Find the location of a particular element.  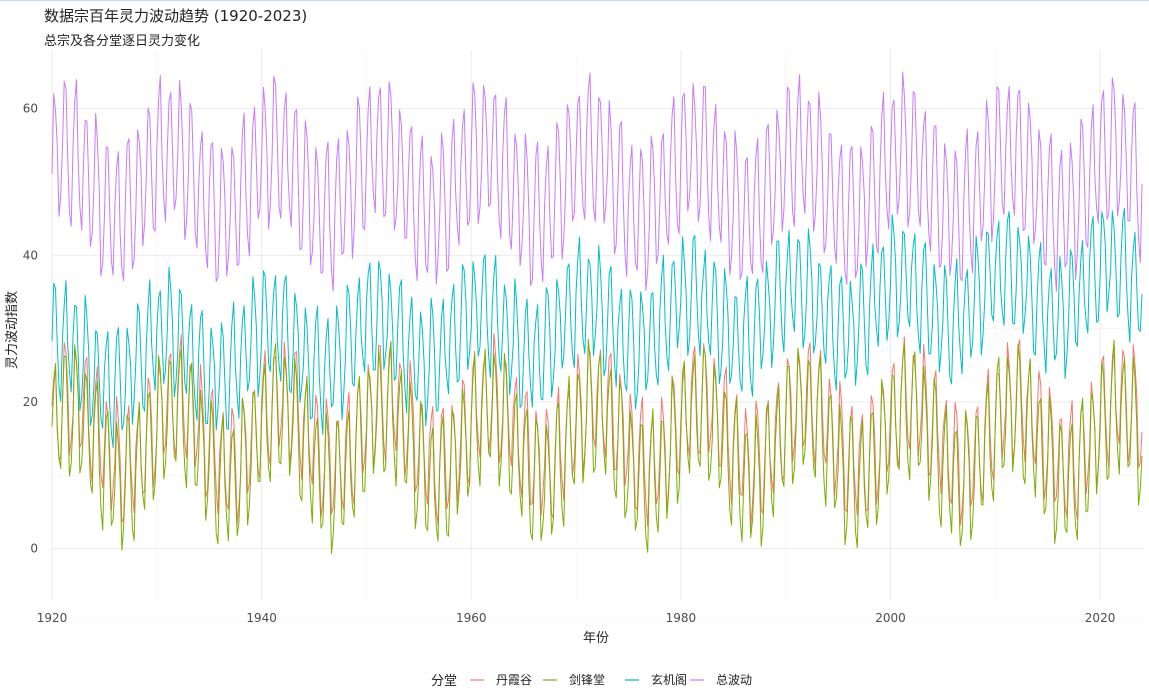

top-border is located at coordinates (574, 0).